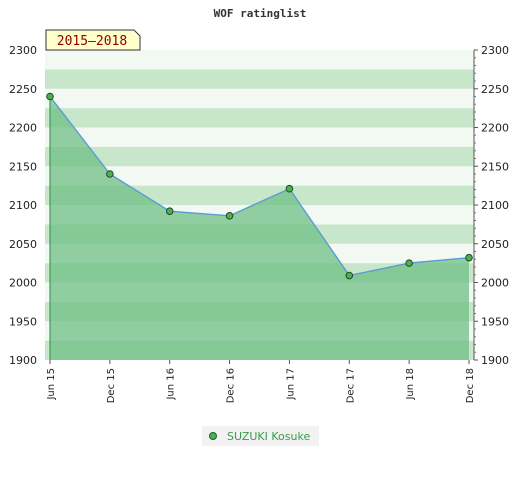 This screenshot has height=480, width=520. Describe the element at coordinates (23, 244) in the screenshot. I see `y-tick-label-left: 2050` at that location.